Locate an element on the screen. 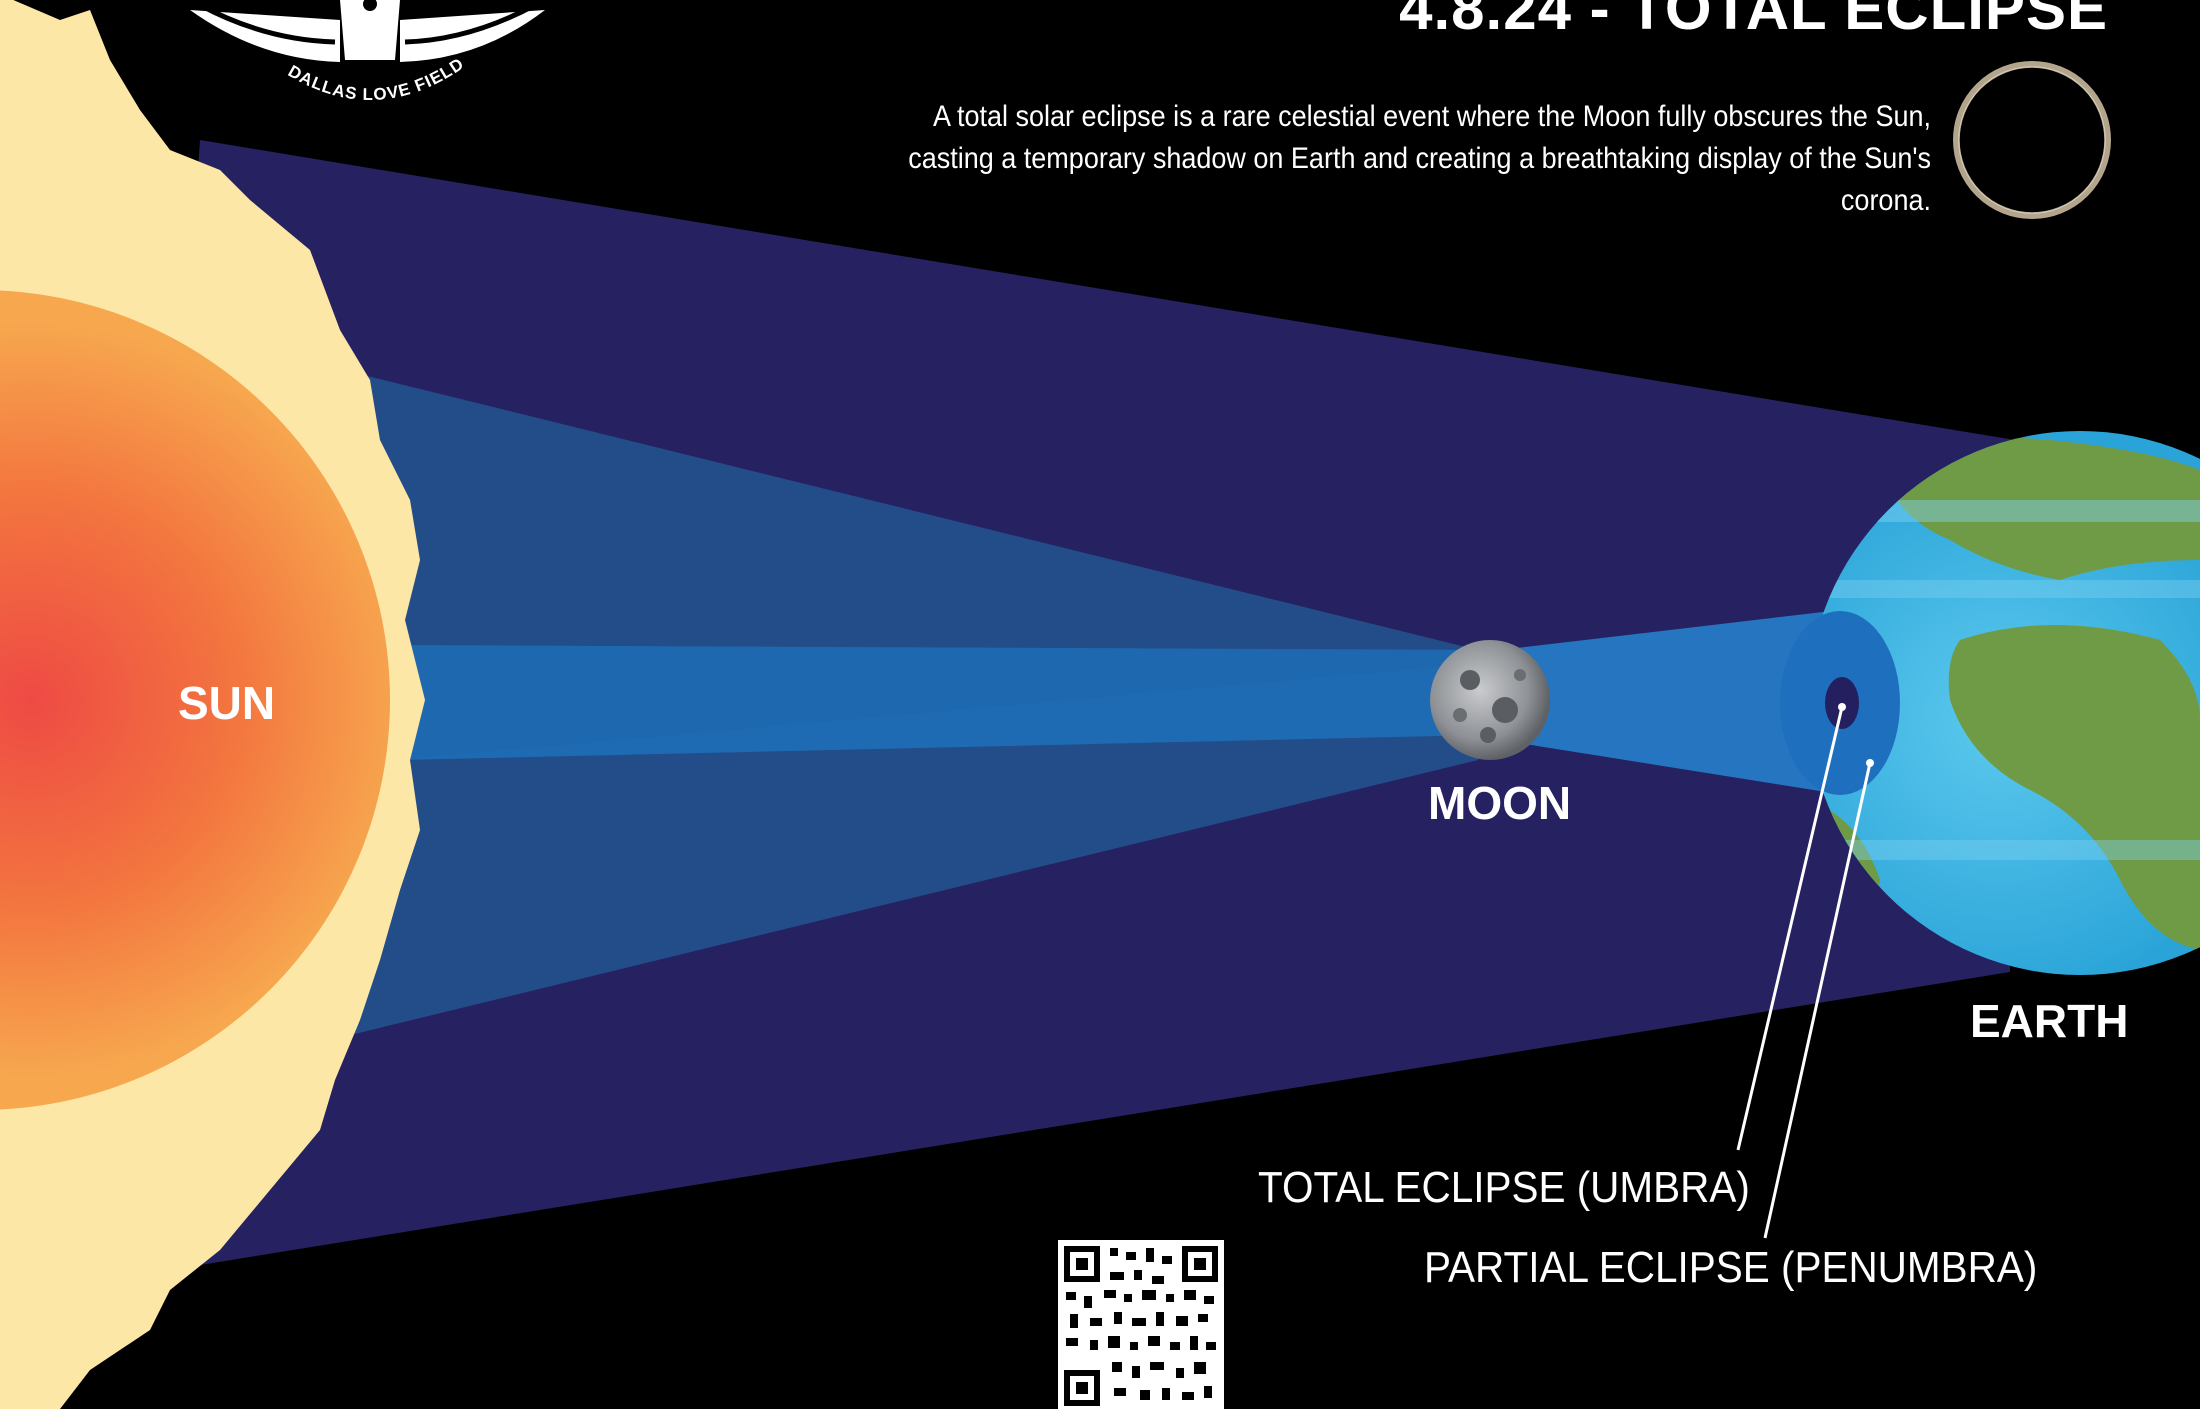 This screenshot has height=1409, width=2200. earth is located at coordinates (2004, 703).